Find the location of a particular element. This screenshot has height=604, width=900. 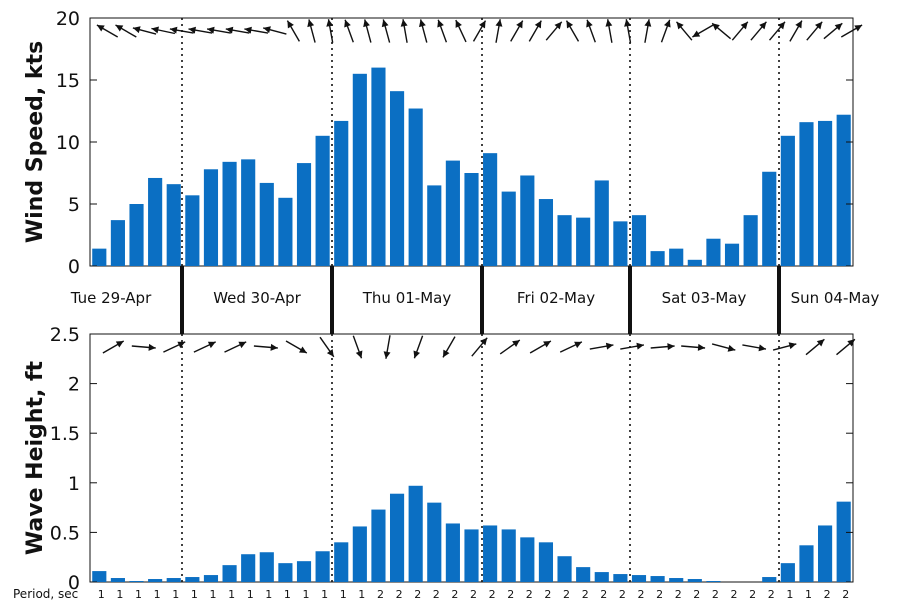

y-tick-label: 20 is located at coordinates (68, 19).